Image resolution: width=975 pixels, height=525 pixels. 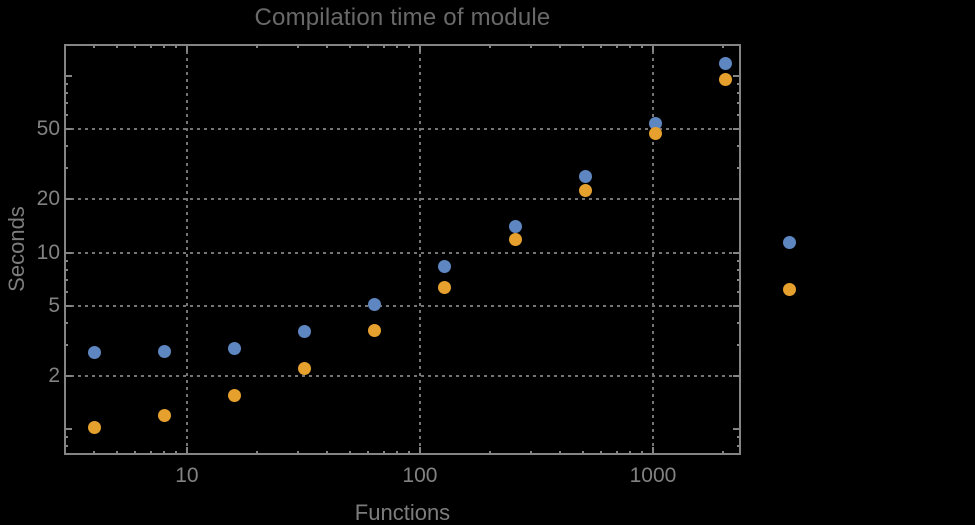 What do you see at coordinates (48, 199) in the screenshot?
I see `y-tick-label-20: 20` at bounding box center [48, 199].